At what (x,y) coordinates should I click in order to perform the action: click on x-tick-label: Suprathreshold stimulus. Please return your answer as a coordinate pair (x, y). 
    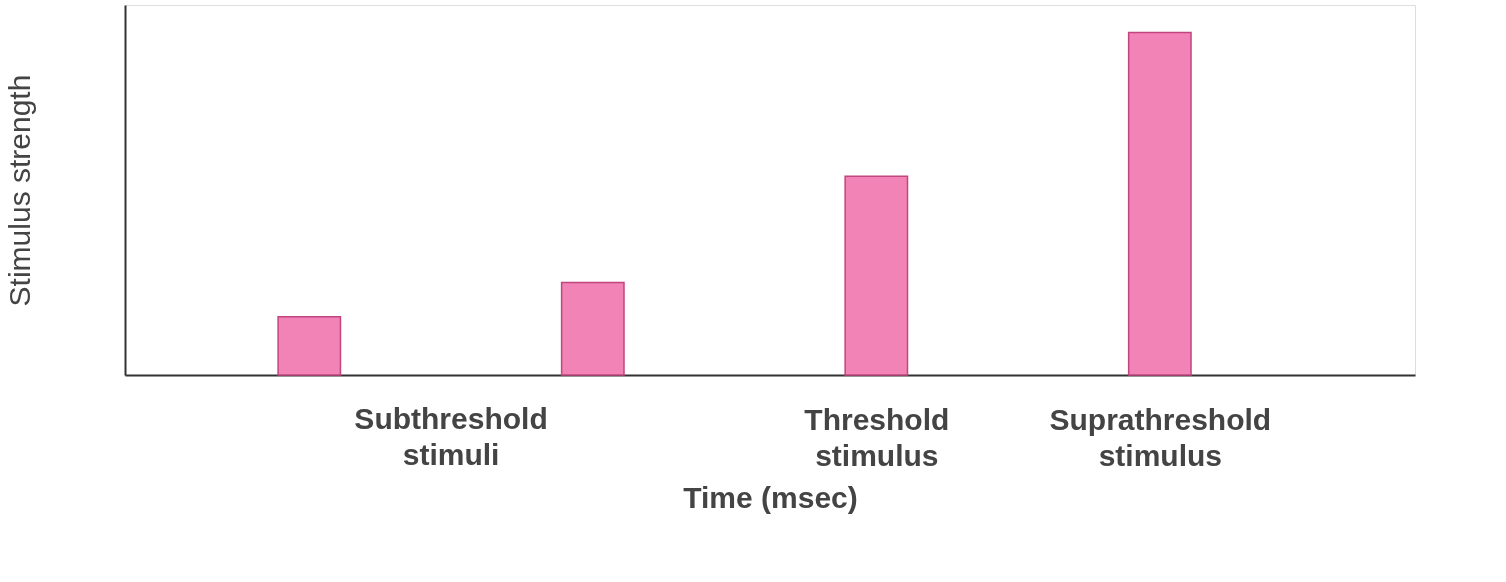
    Looking at the image, I should click on (1160, 437).